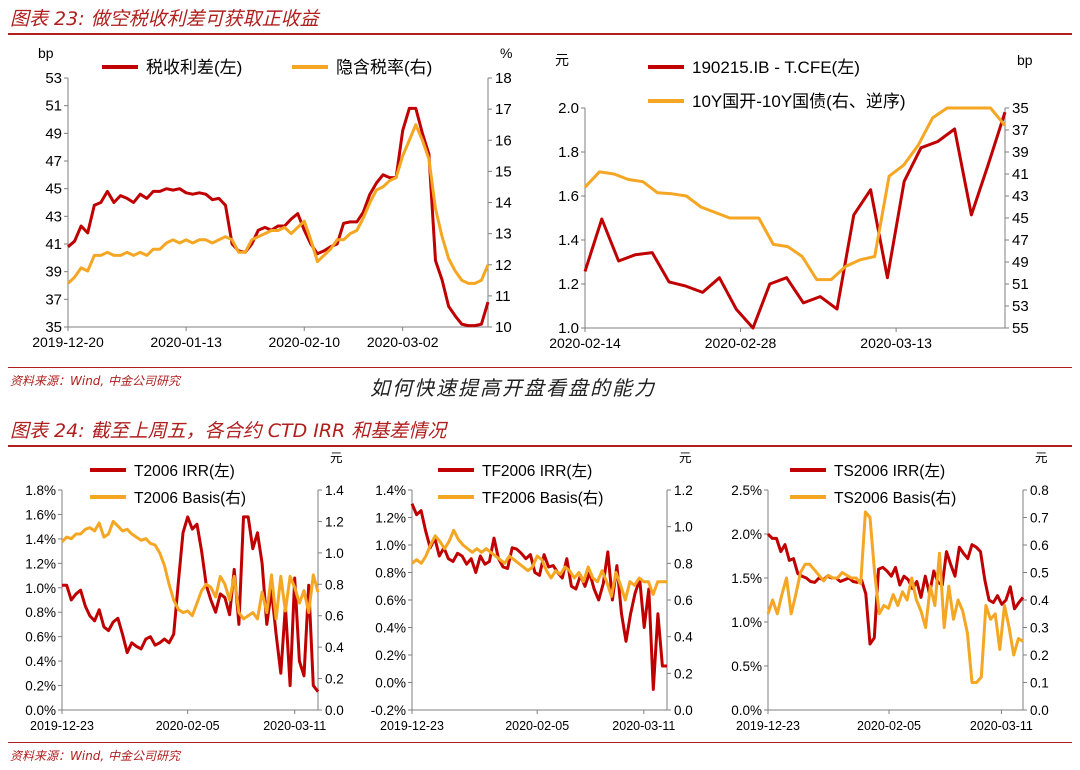 The width and height of the screenshot is (1080, 770). I want to click on left-tick-label: 39, so click(53, 272).